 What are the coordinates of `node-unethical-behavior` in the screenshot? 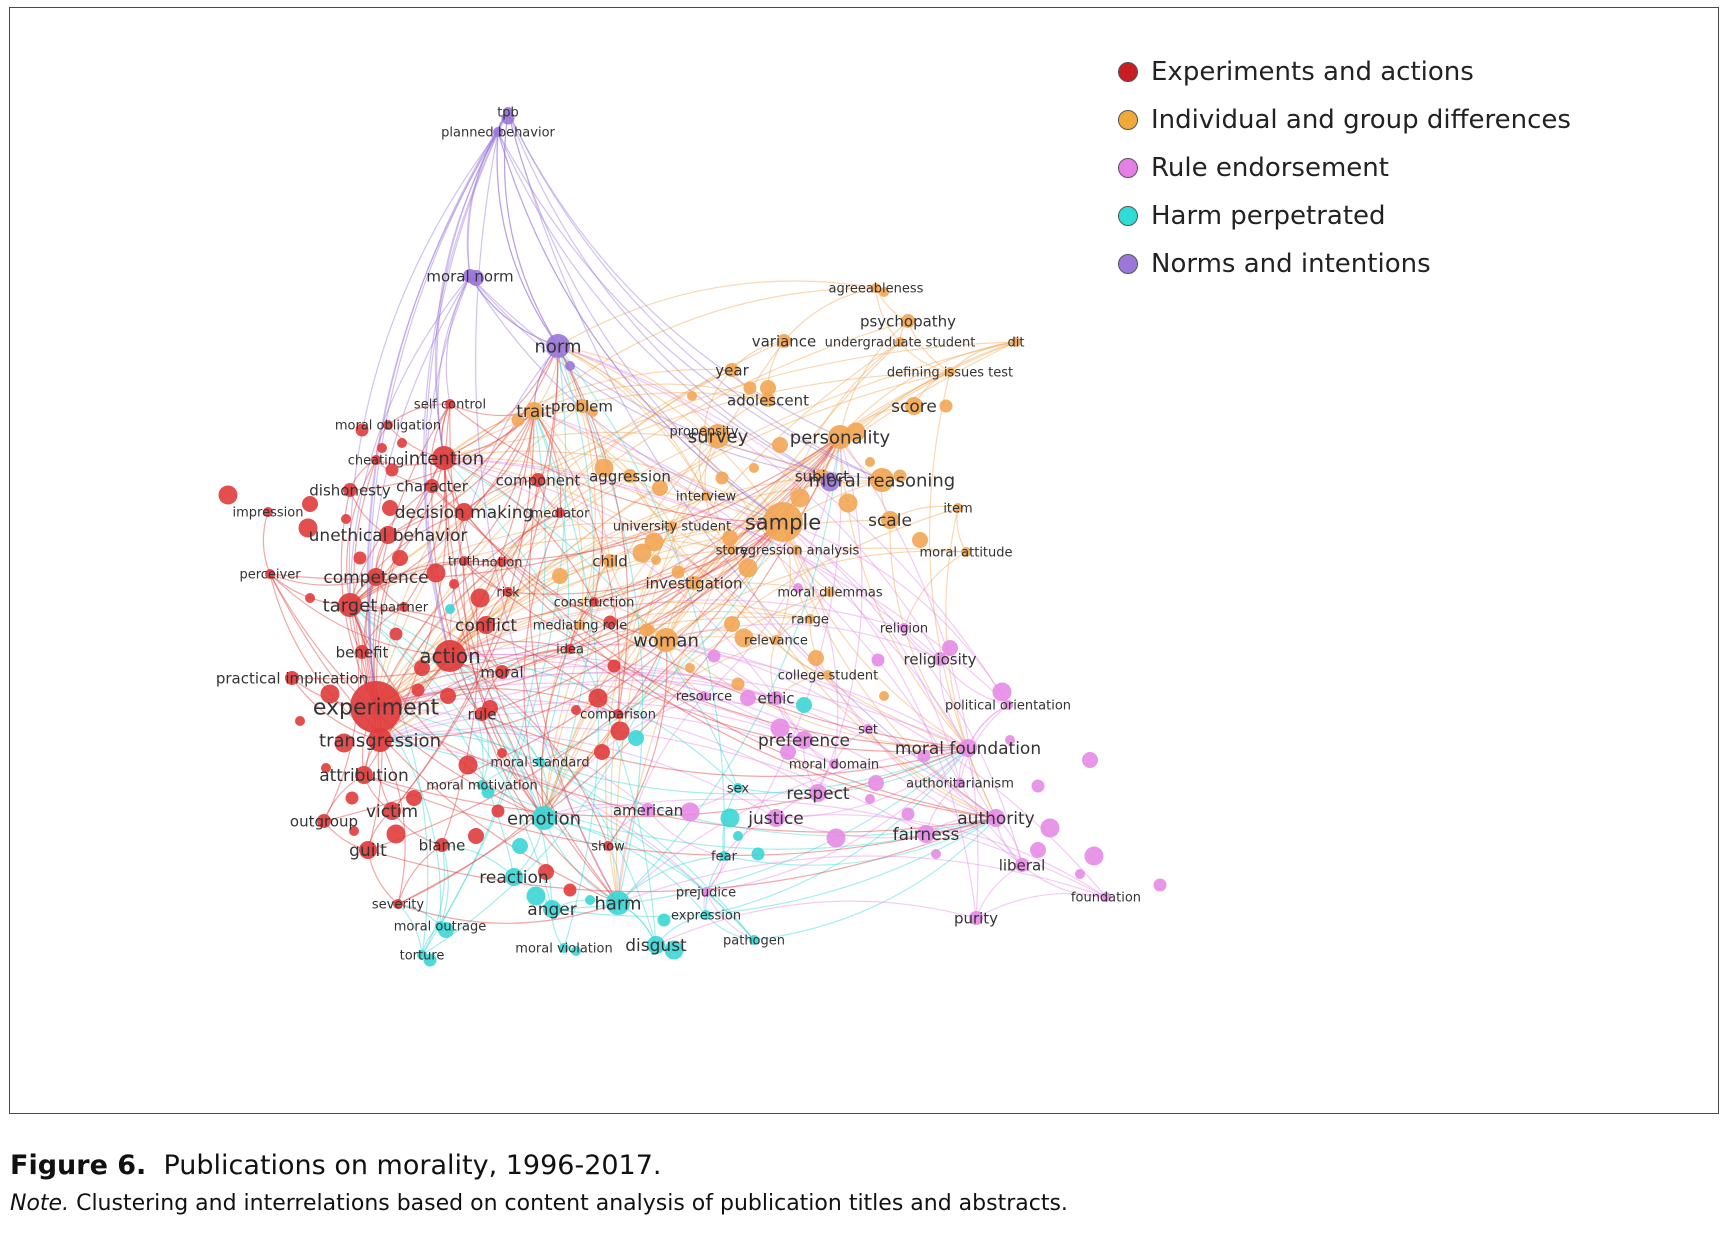 It's located at (388, 535).